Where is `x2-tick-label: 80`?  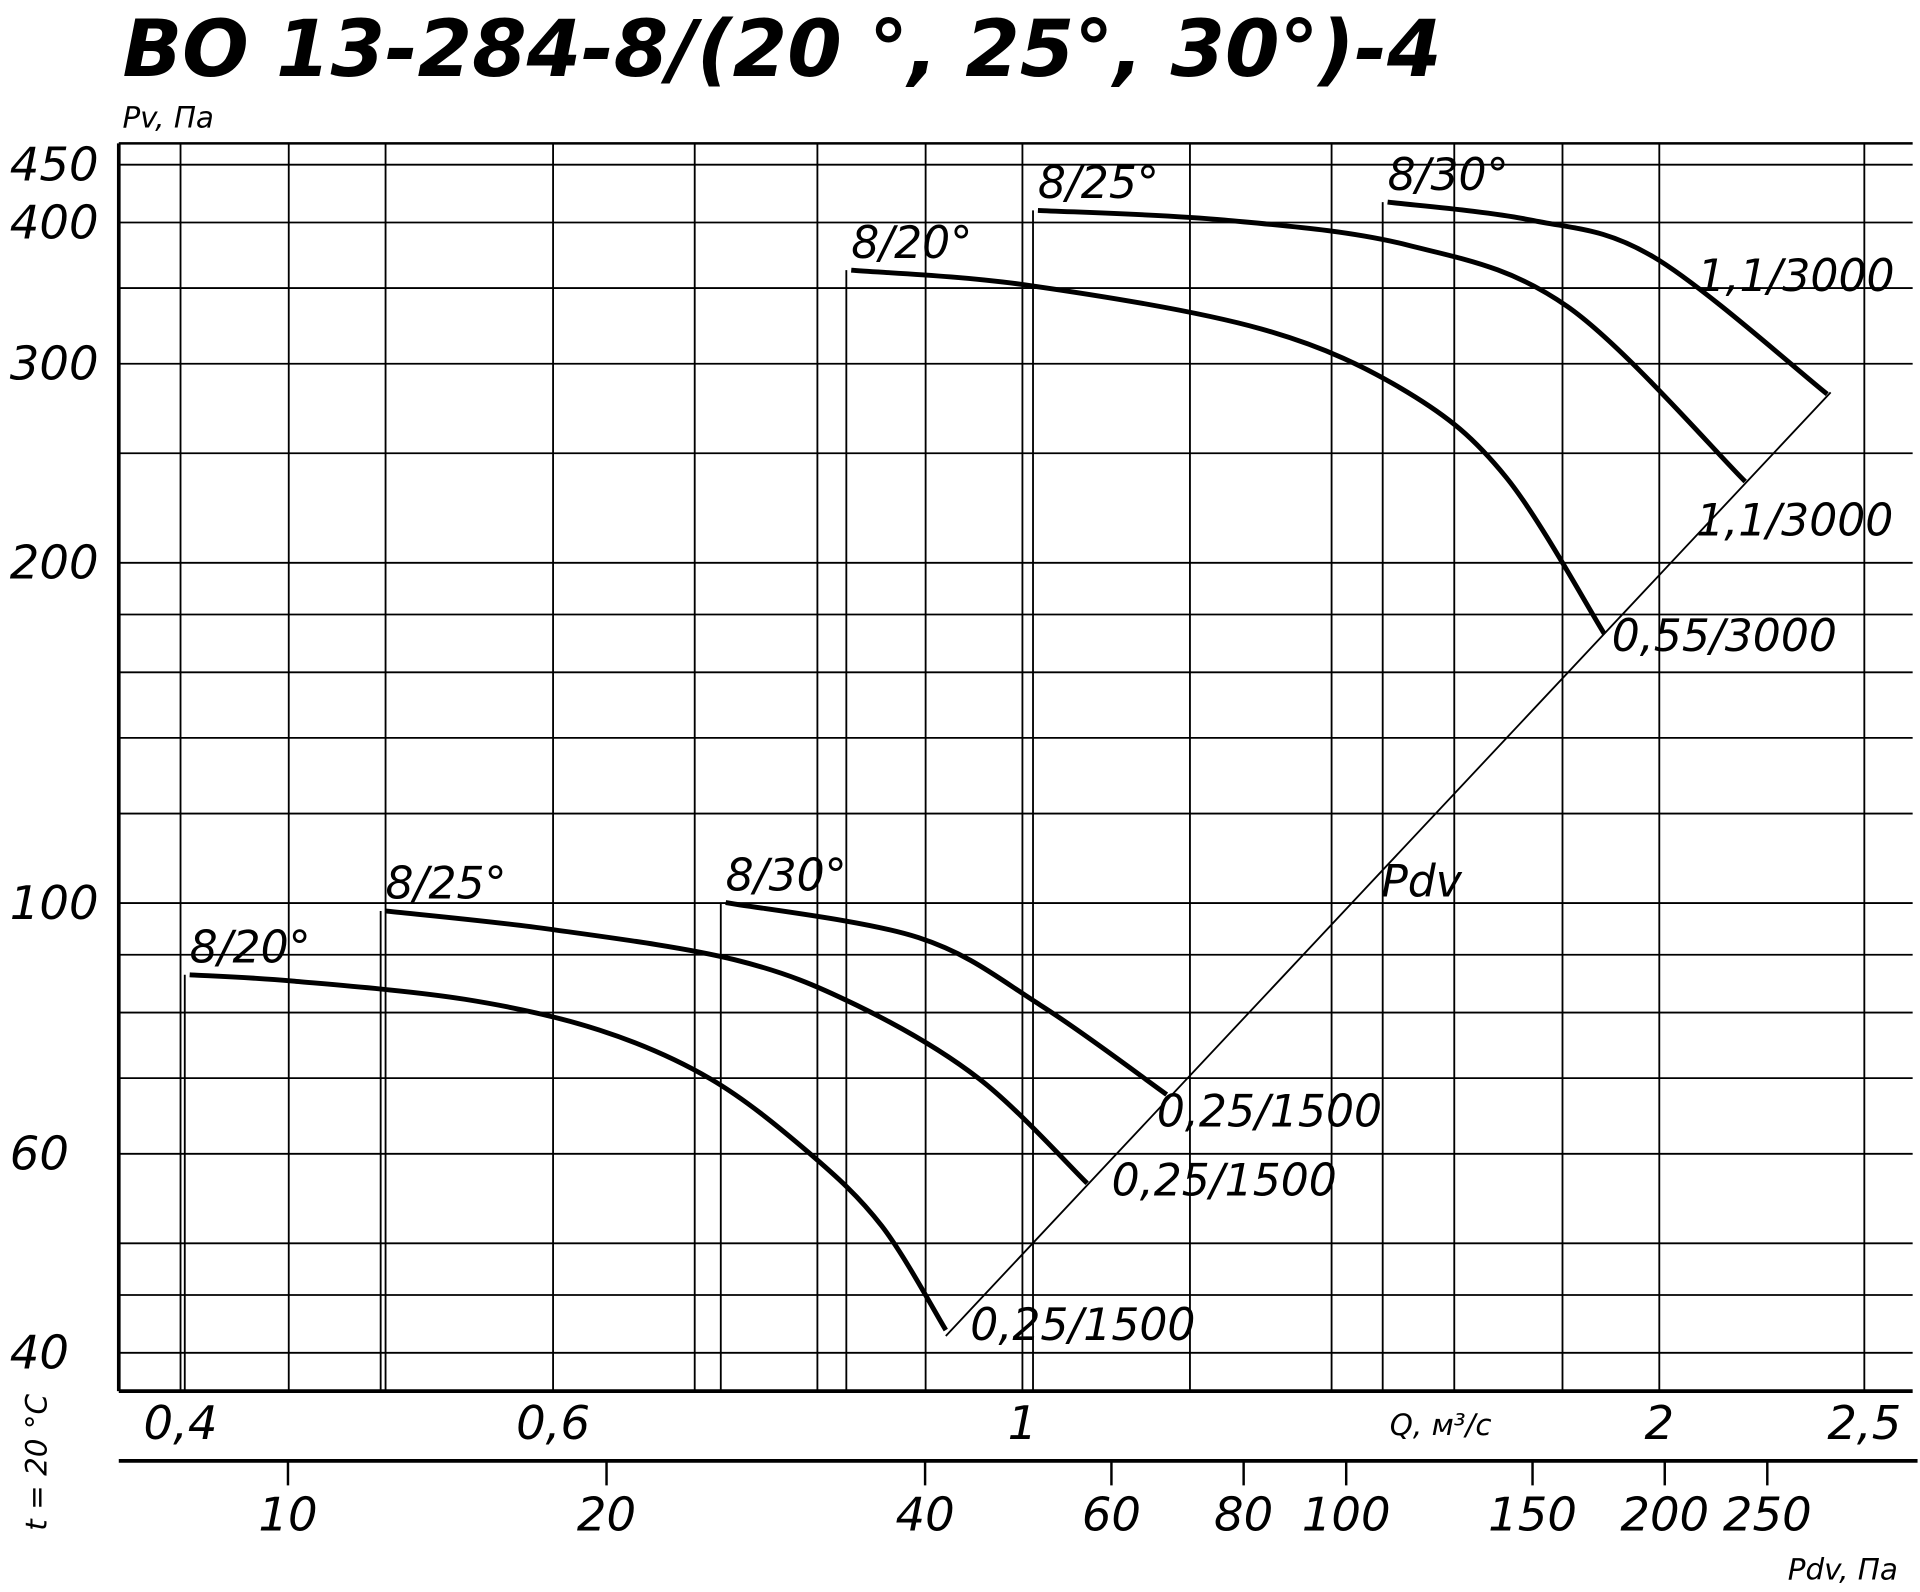
x2-tick-label: 80 is located at coordinates (1243, 1515).